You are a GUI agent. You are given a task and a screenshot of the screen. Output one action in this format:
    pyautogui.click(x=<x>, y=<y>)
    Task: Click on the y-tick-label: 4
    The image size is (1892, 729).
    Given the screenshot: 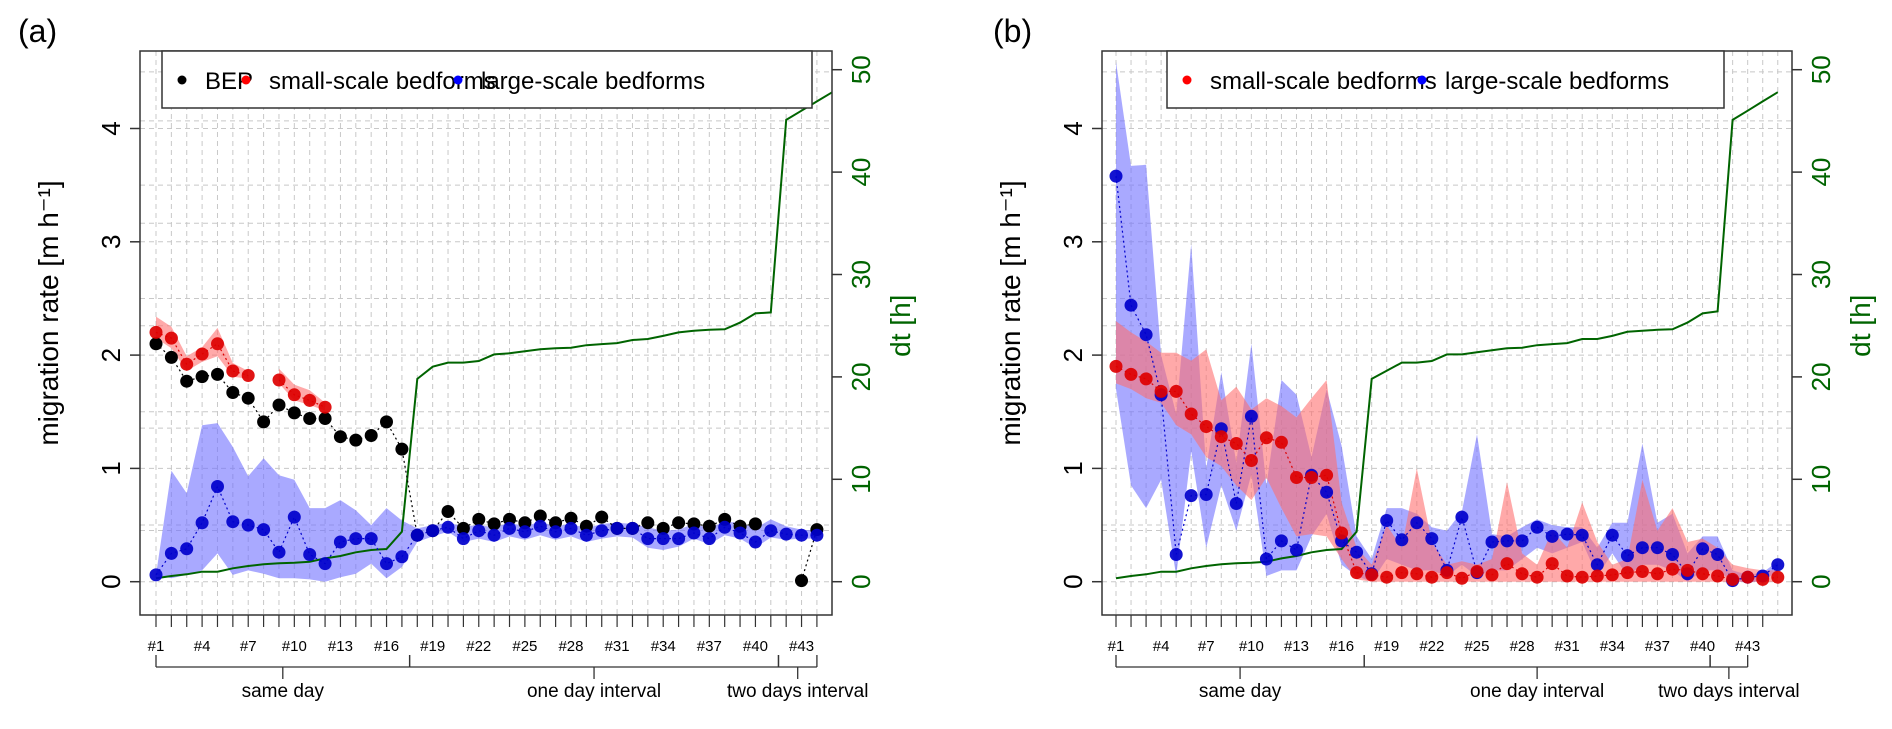 What is the action you would take?
    pyautogui.click(x=111, y=128)
    